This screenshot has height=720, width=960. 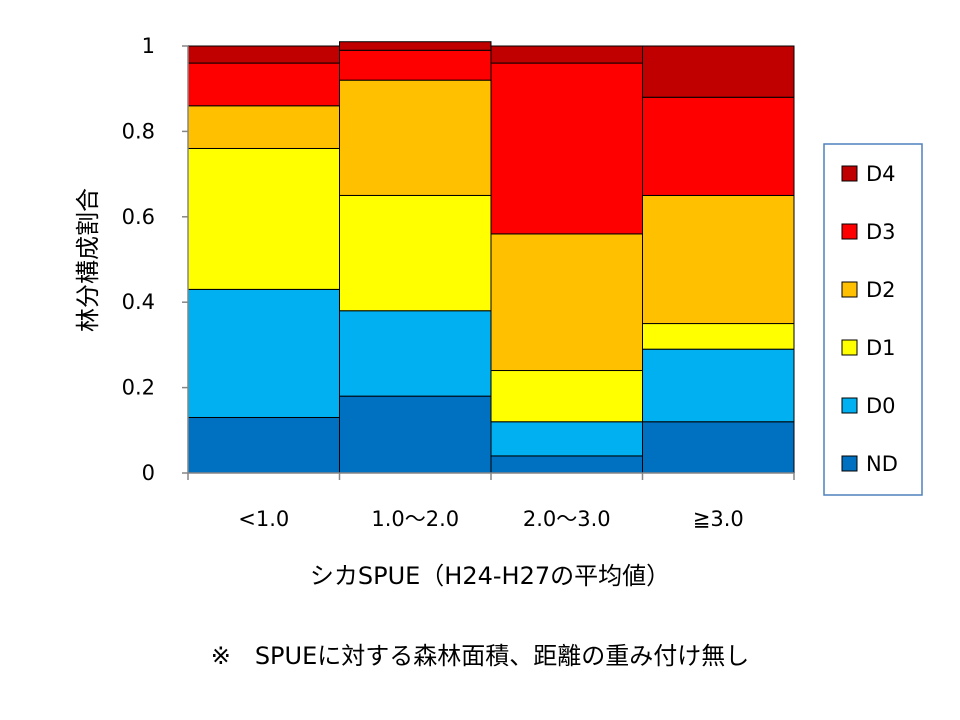 What do you see at coordinates (567, 519) in the screenshot?
I see `x-tick-label: 2.0～3.0` at bounding box center [567, 519].